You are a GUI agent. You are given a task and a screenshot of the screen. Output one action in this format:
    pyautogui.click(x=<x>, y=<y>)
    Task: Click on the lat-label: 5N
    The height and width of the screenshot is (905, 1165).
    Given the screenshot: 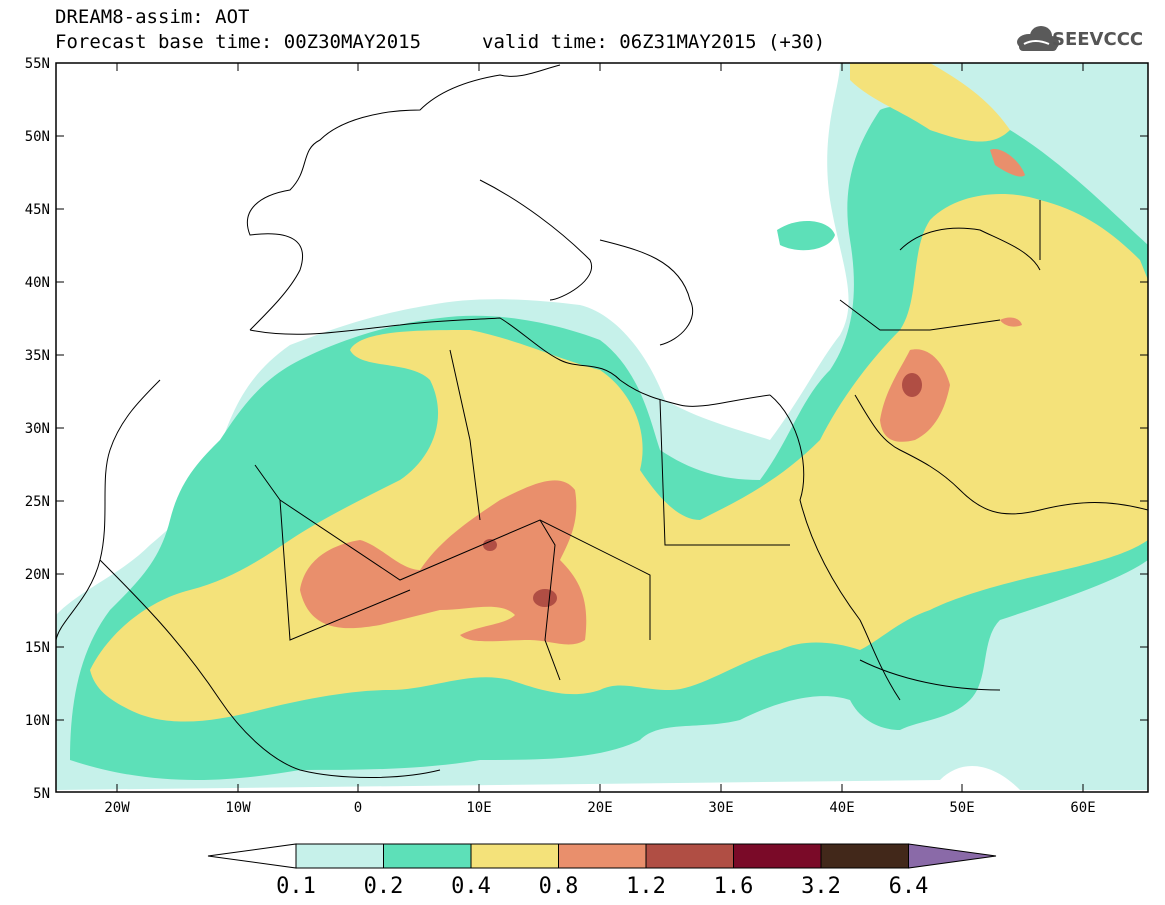 What is the action you would take?
    pyautogui.click(x=41, y=794)
    